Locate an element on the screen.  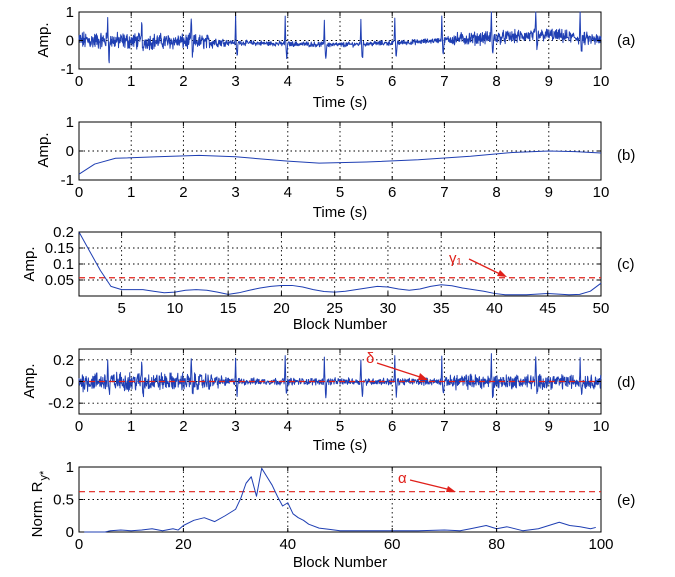
panel-c-ytick-label-2: 0.15 is located at coordinates (59, 248).